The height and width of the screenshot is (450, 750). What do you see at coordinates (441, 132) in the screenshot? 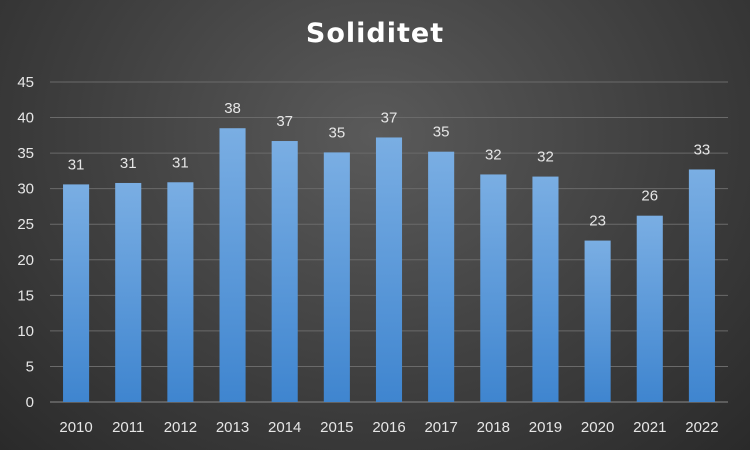
I see `data-label-2017: 35` at bounding box center [441, 132].